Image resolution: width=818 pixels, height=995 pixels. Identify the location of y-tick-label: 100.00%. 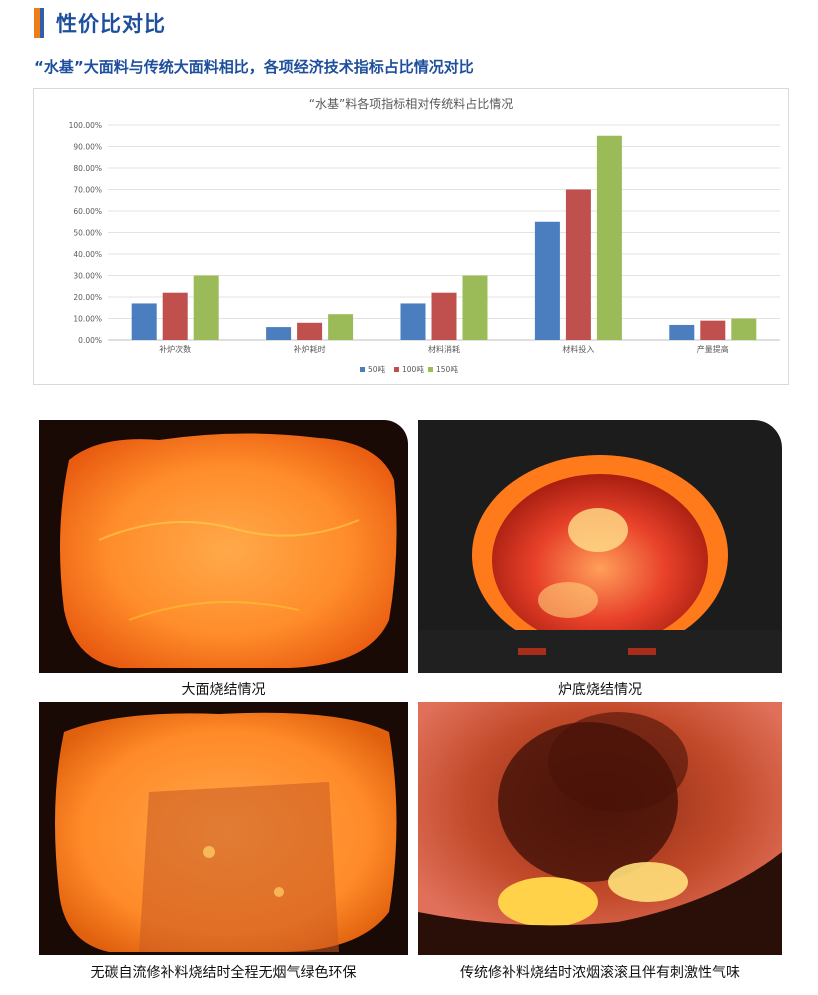
(85, 125).